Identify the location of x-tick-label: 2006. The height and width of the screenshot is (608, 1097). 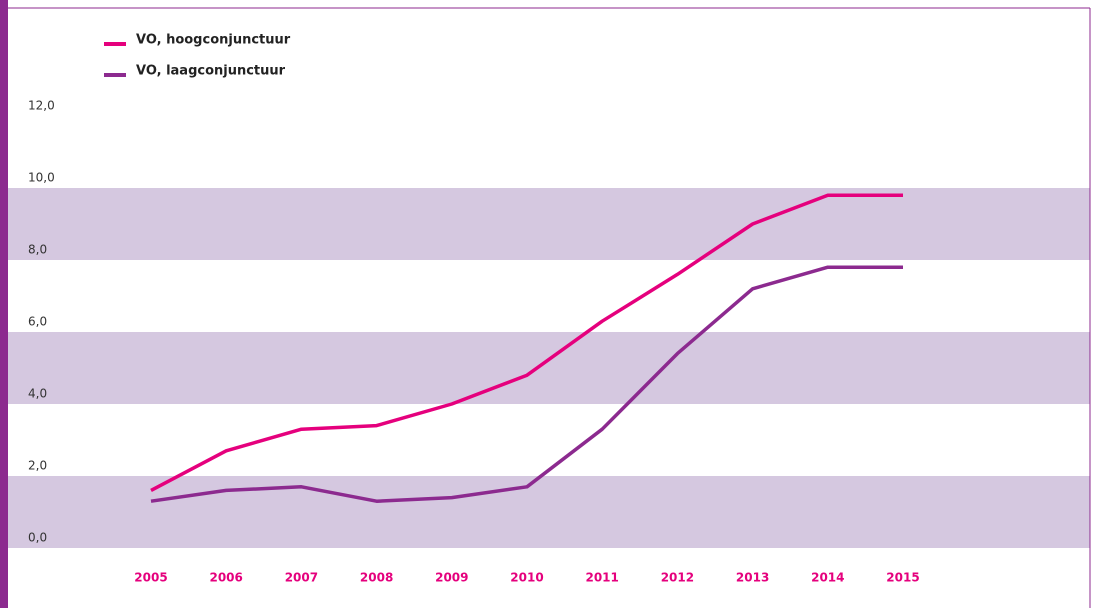
(225, 578).